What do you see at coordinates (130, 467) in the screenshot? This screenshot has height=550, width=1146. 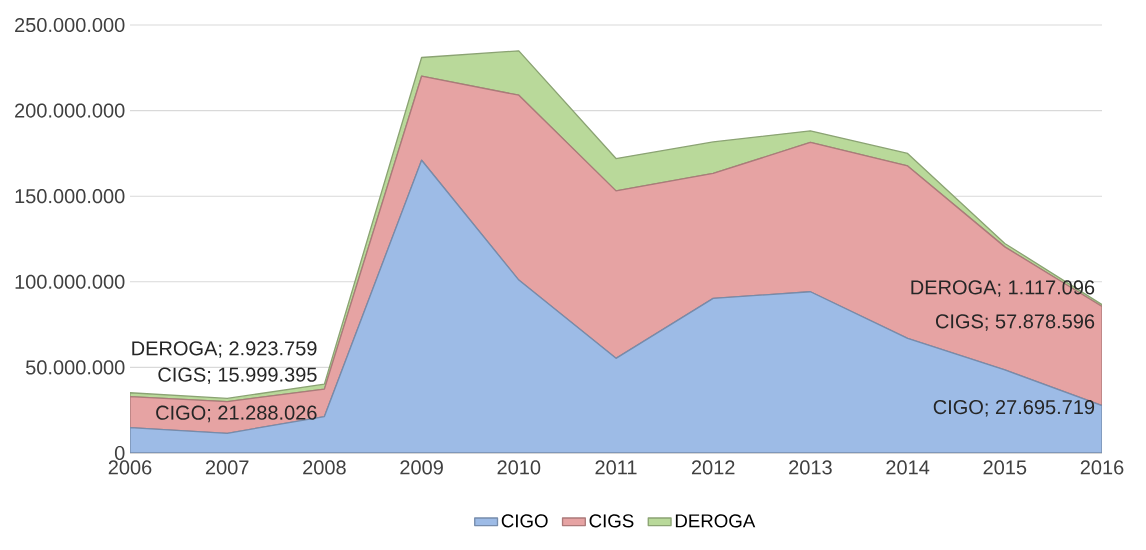 I see `x-tick-label: 2006` at bounding box center [130, 467].